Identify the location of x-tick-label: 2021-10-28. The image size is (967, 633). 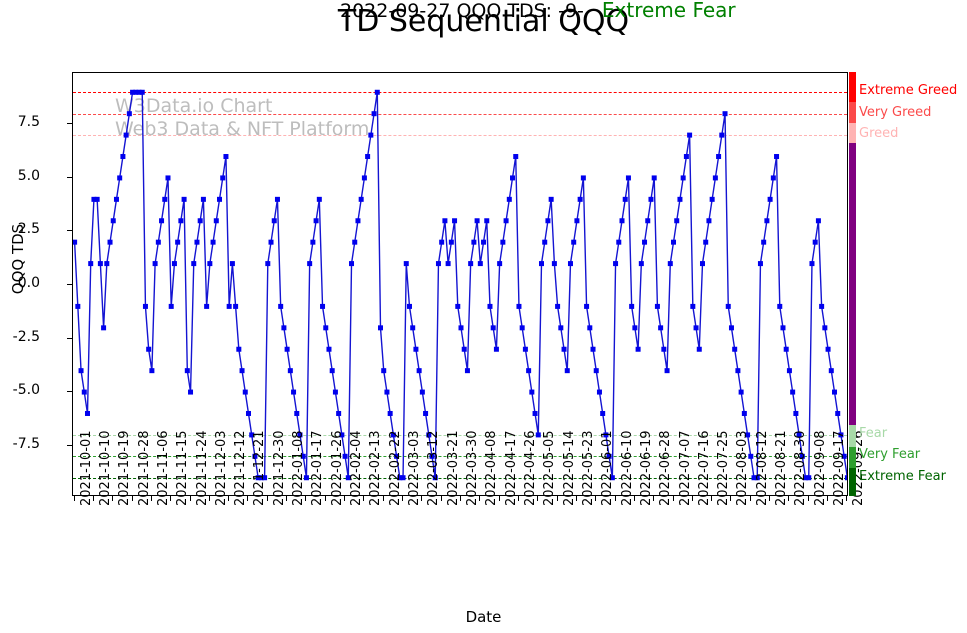
(144, 468).